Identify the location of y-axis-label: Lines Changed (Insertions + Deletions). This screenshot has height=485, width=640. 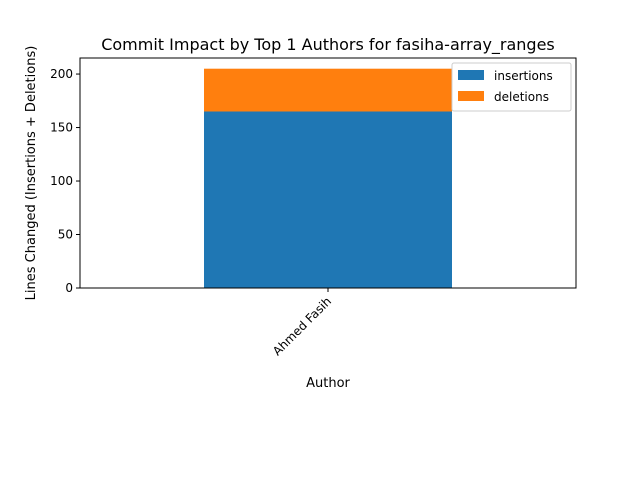
(31, 173).